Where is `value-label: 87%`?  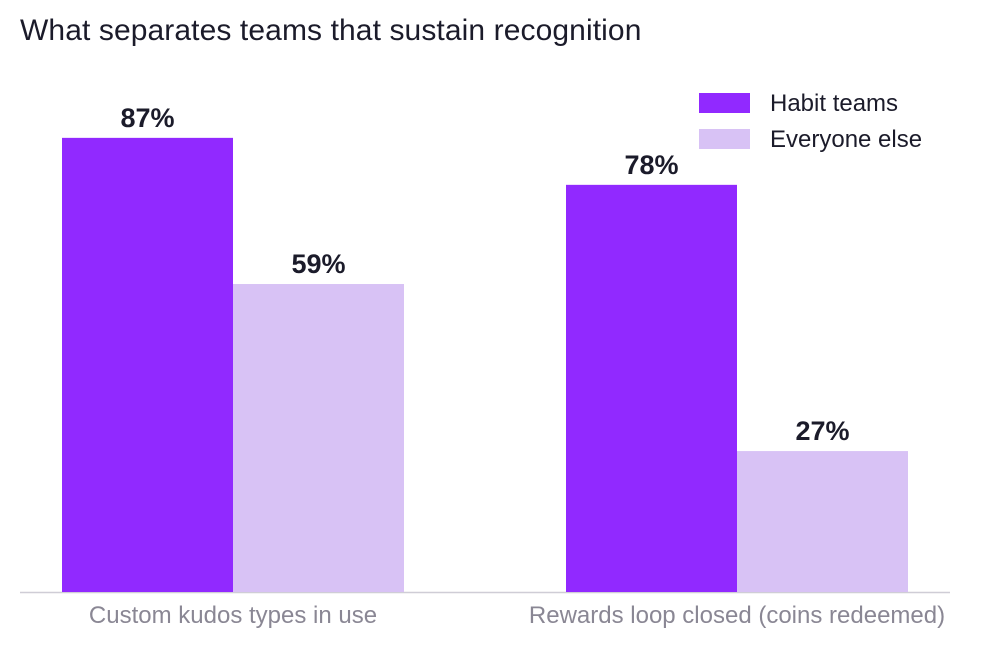 value-label: 87% is located at coordinates (147, 118).